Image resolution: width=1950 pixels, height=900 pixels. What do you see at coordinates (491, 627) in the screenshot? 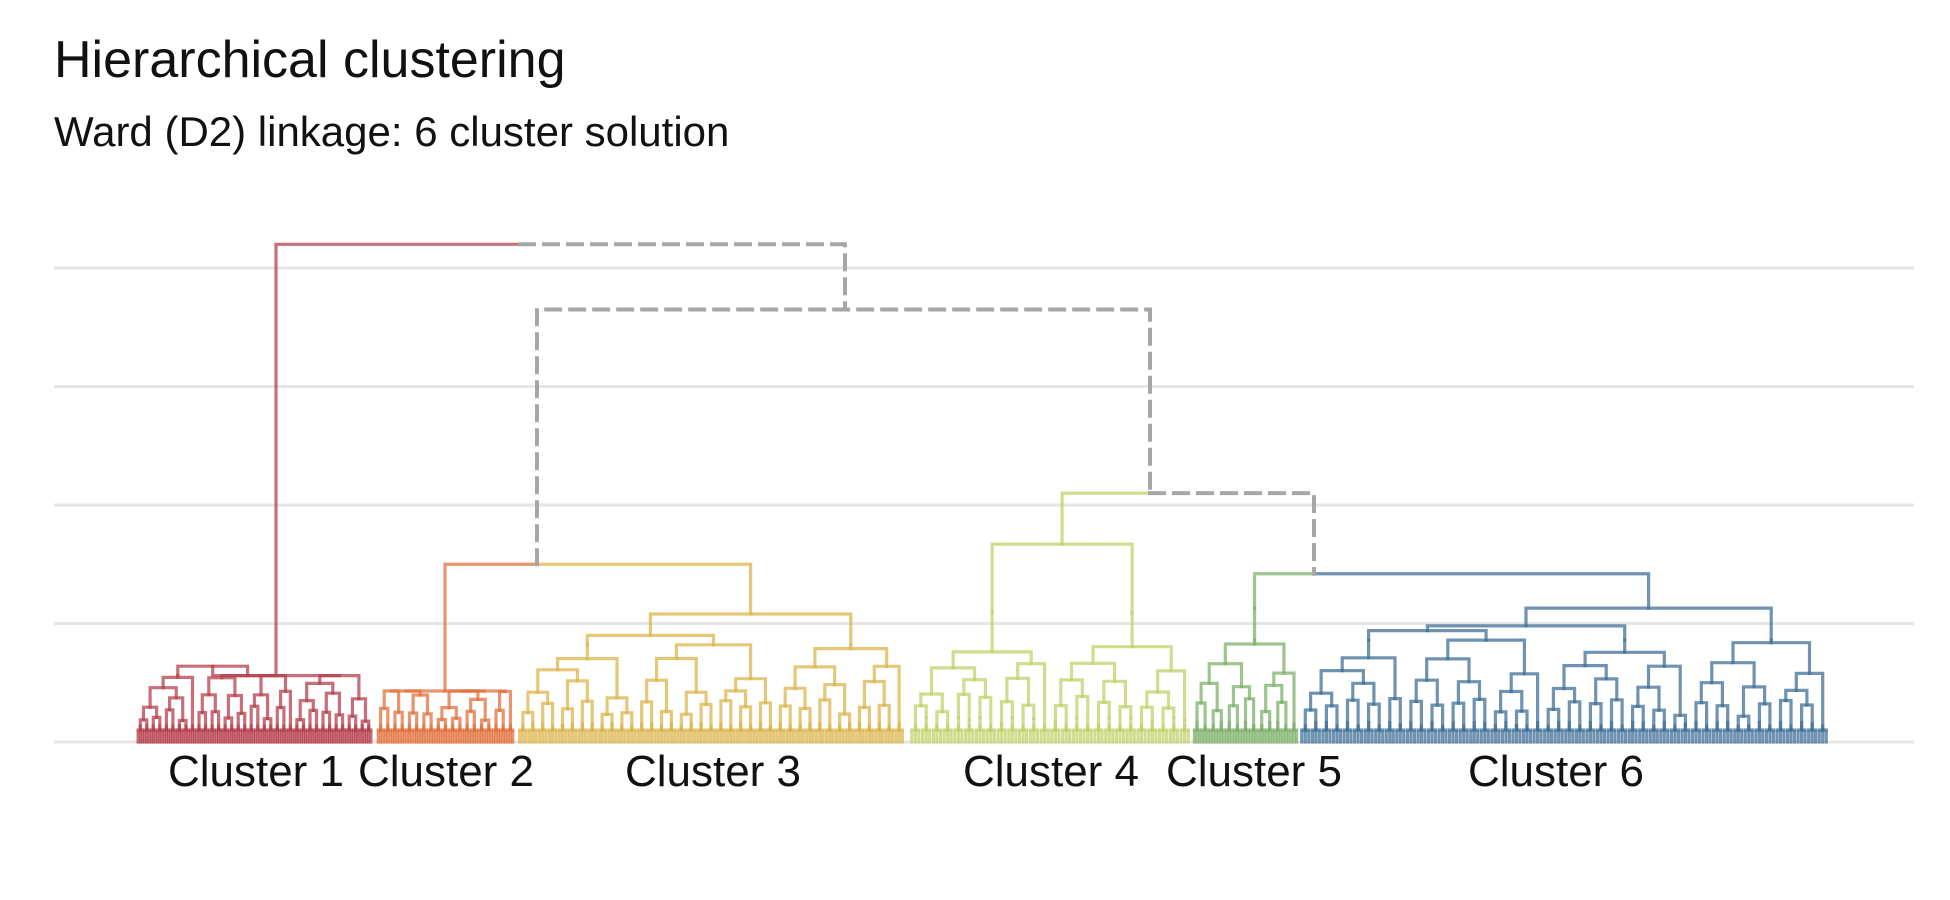
I see `merge-2-3-left` at bounding box center [491, 627].